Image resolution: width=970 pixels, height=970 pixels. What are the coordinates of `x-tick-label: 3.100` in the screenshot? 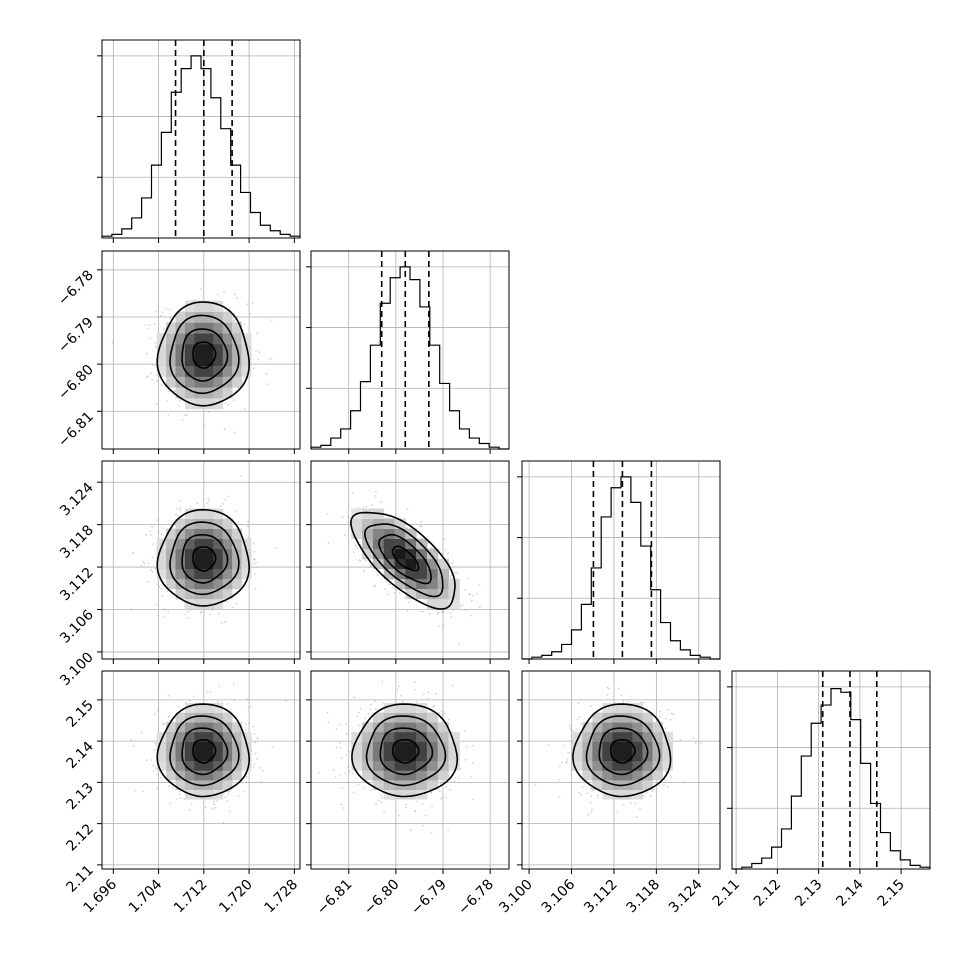 It's located at (516, 897).